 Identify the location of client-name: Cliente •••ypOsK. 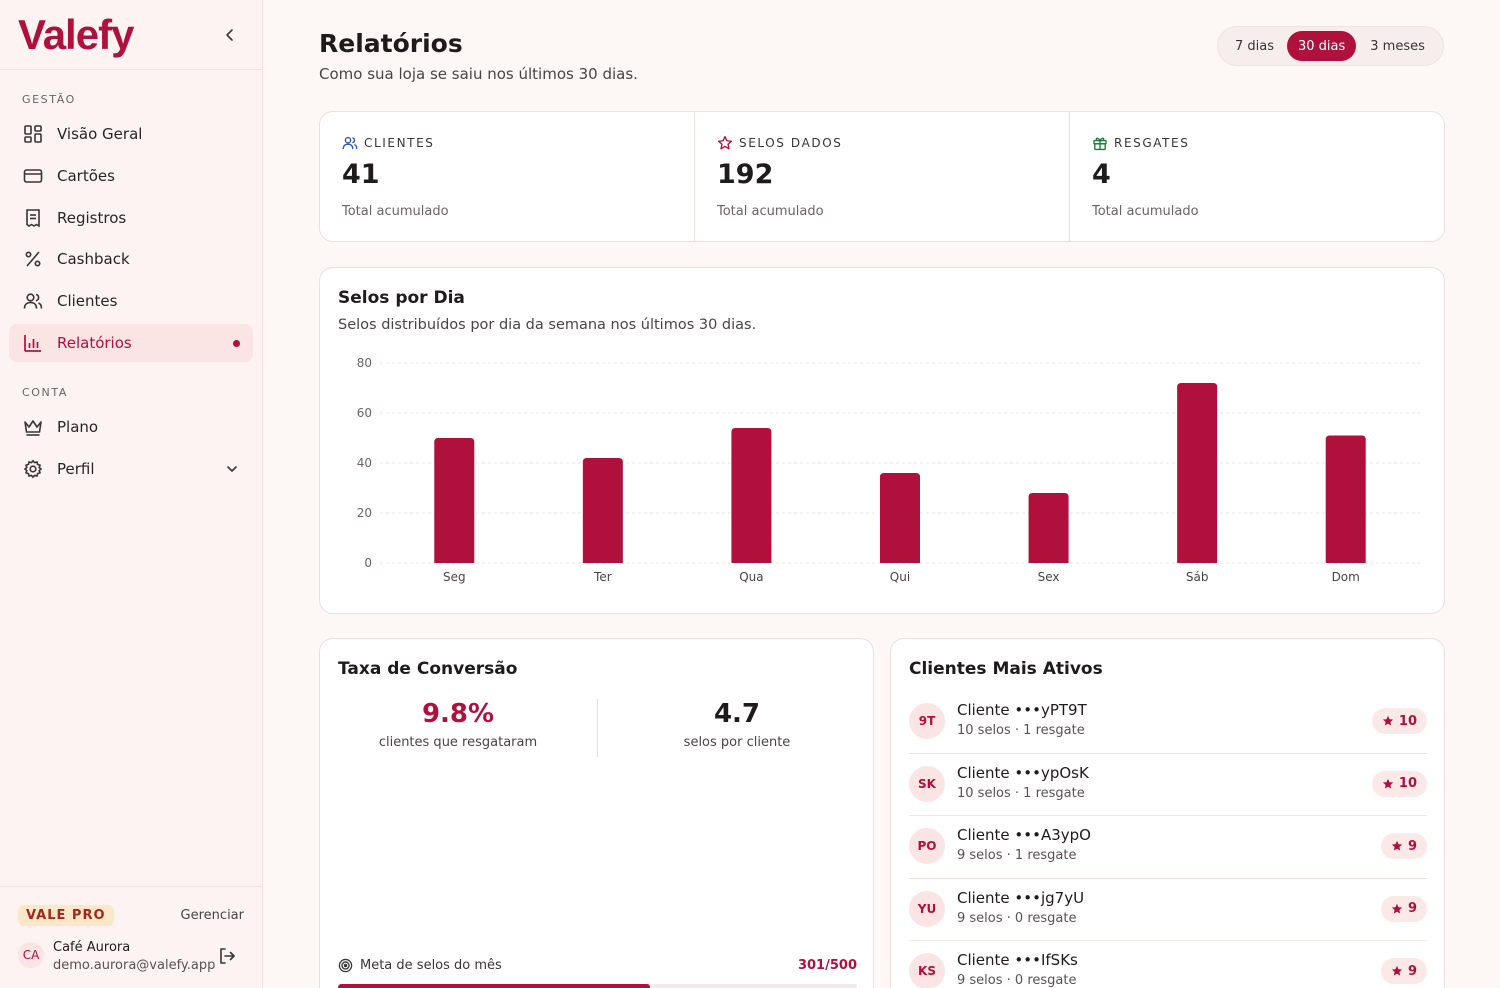
(1023, 772).